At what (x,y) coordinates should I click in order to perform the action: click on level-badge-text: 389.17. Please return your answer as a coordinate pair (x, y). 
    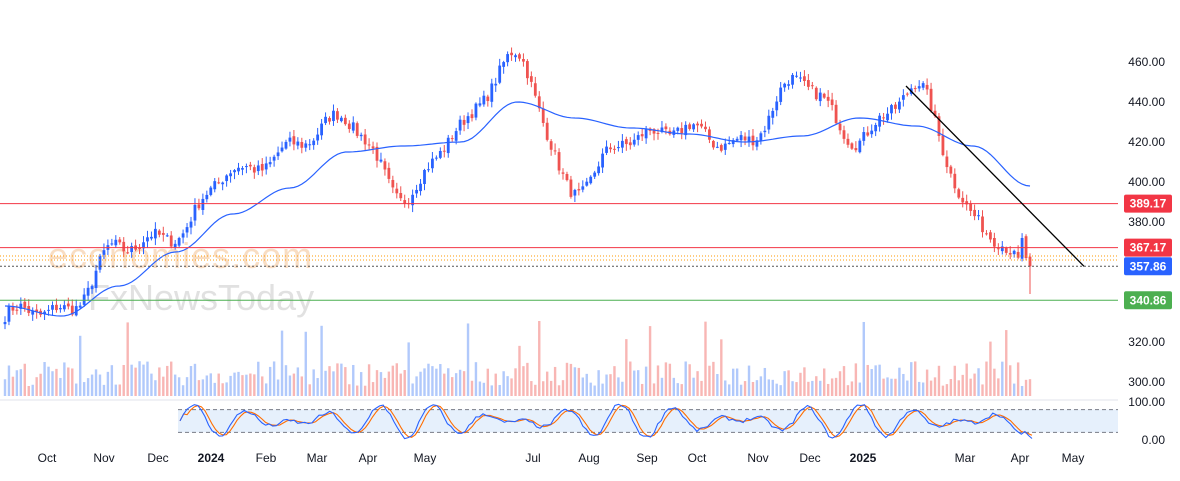
    Looking at the image, I should click on (1148, 204).